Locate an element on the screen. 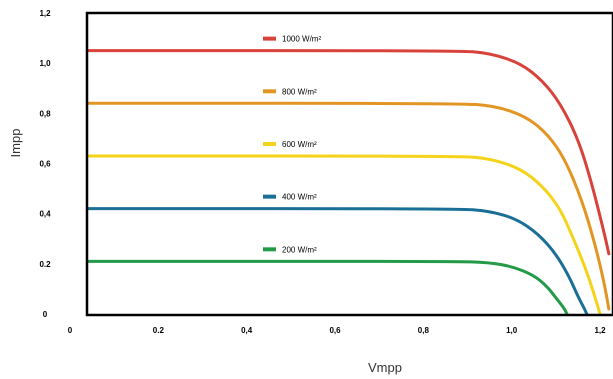 This screenshot has height=379, width=613. x-tick-label: 0,8 is located at coordinates (424, 330).